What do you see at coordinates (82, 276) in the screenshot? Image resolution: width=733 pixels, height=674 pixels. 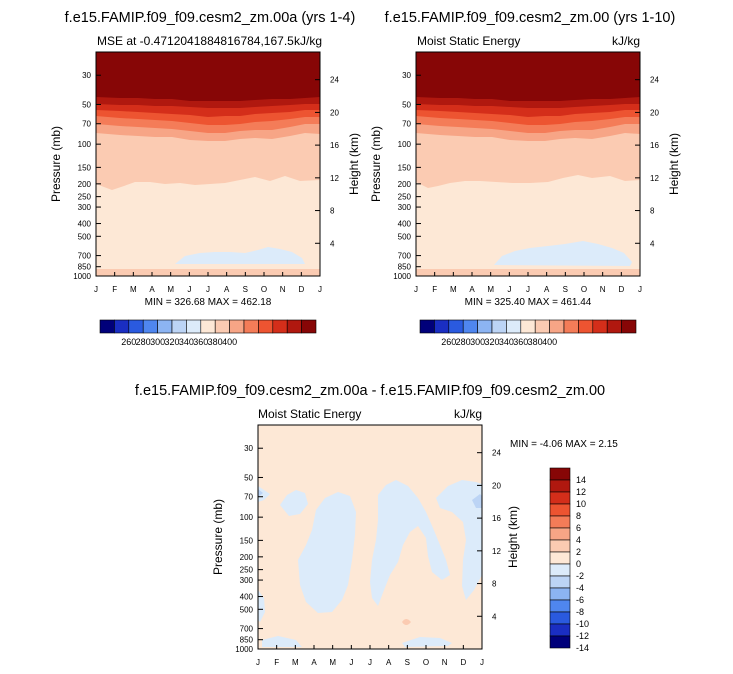 I see `y-tick-label: 1000` at bounding box center [82, 276].